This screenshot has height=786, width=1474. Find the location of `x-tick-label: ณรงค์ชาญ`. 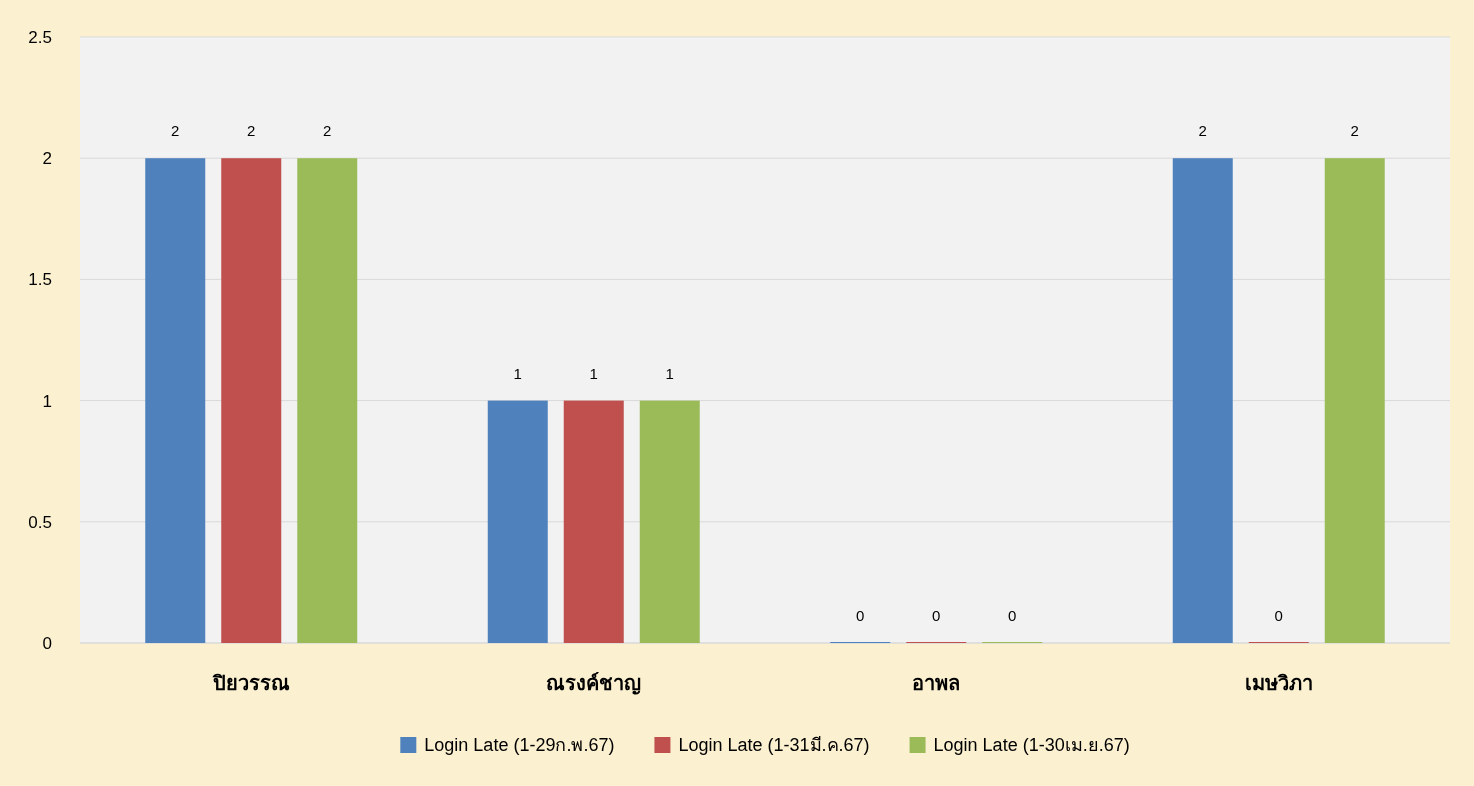

x-tick-label: ณรงค์ชาญ is located at coordinates (594, 683).